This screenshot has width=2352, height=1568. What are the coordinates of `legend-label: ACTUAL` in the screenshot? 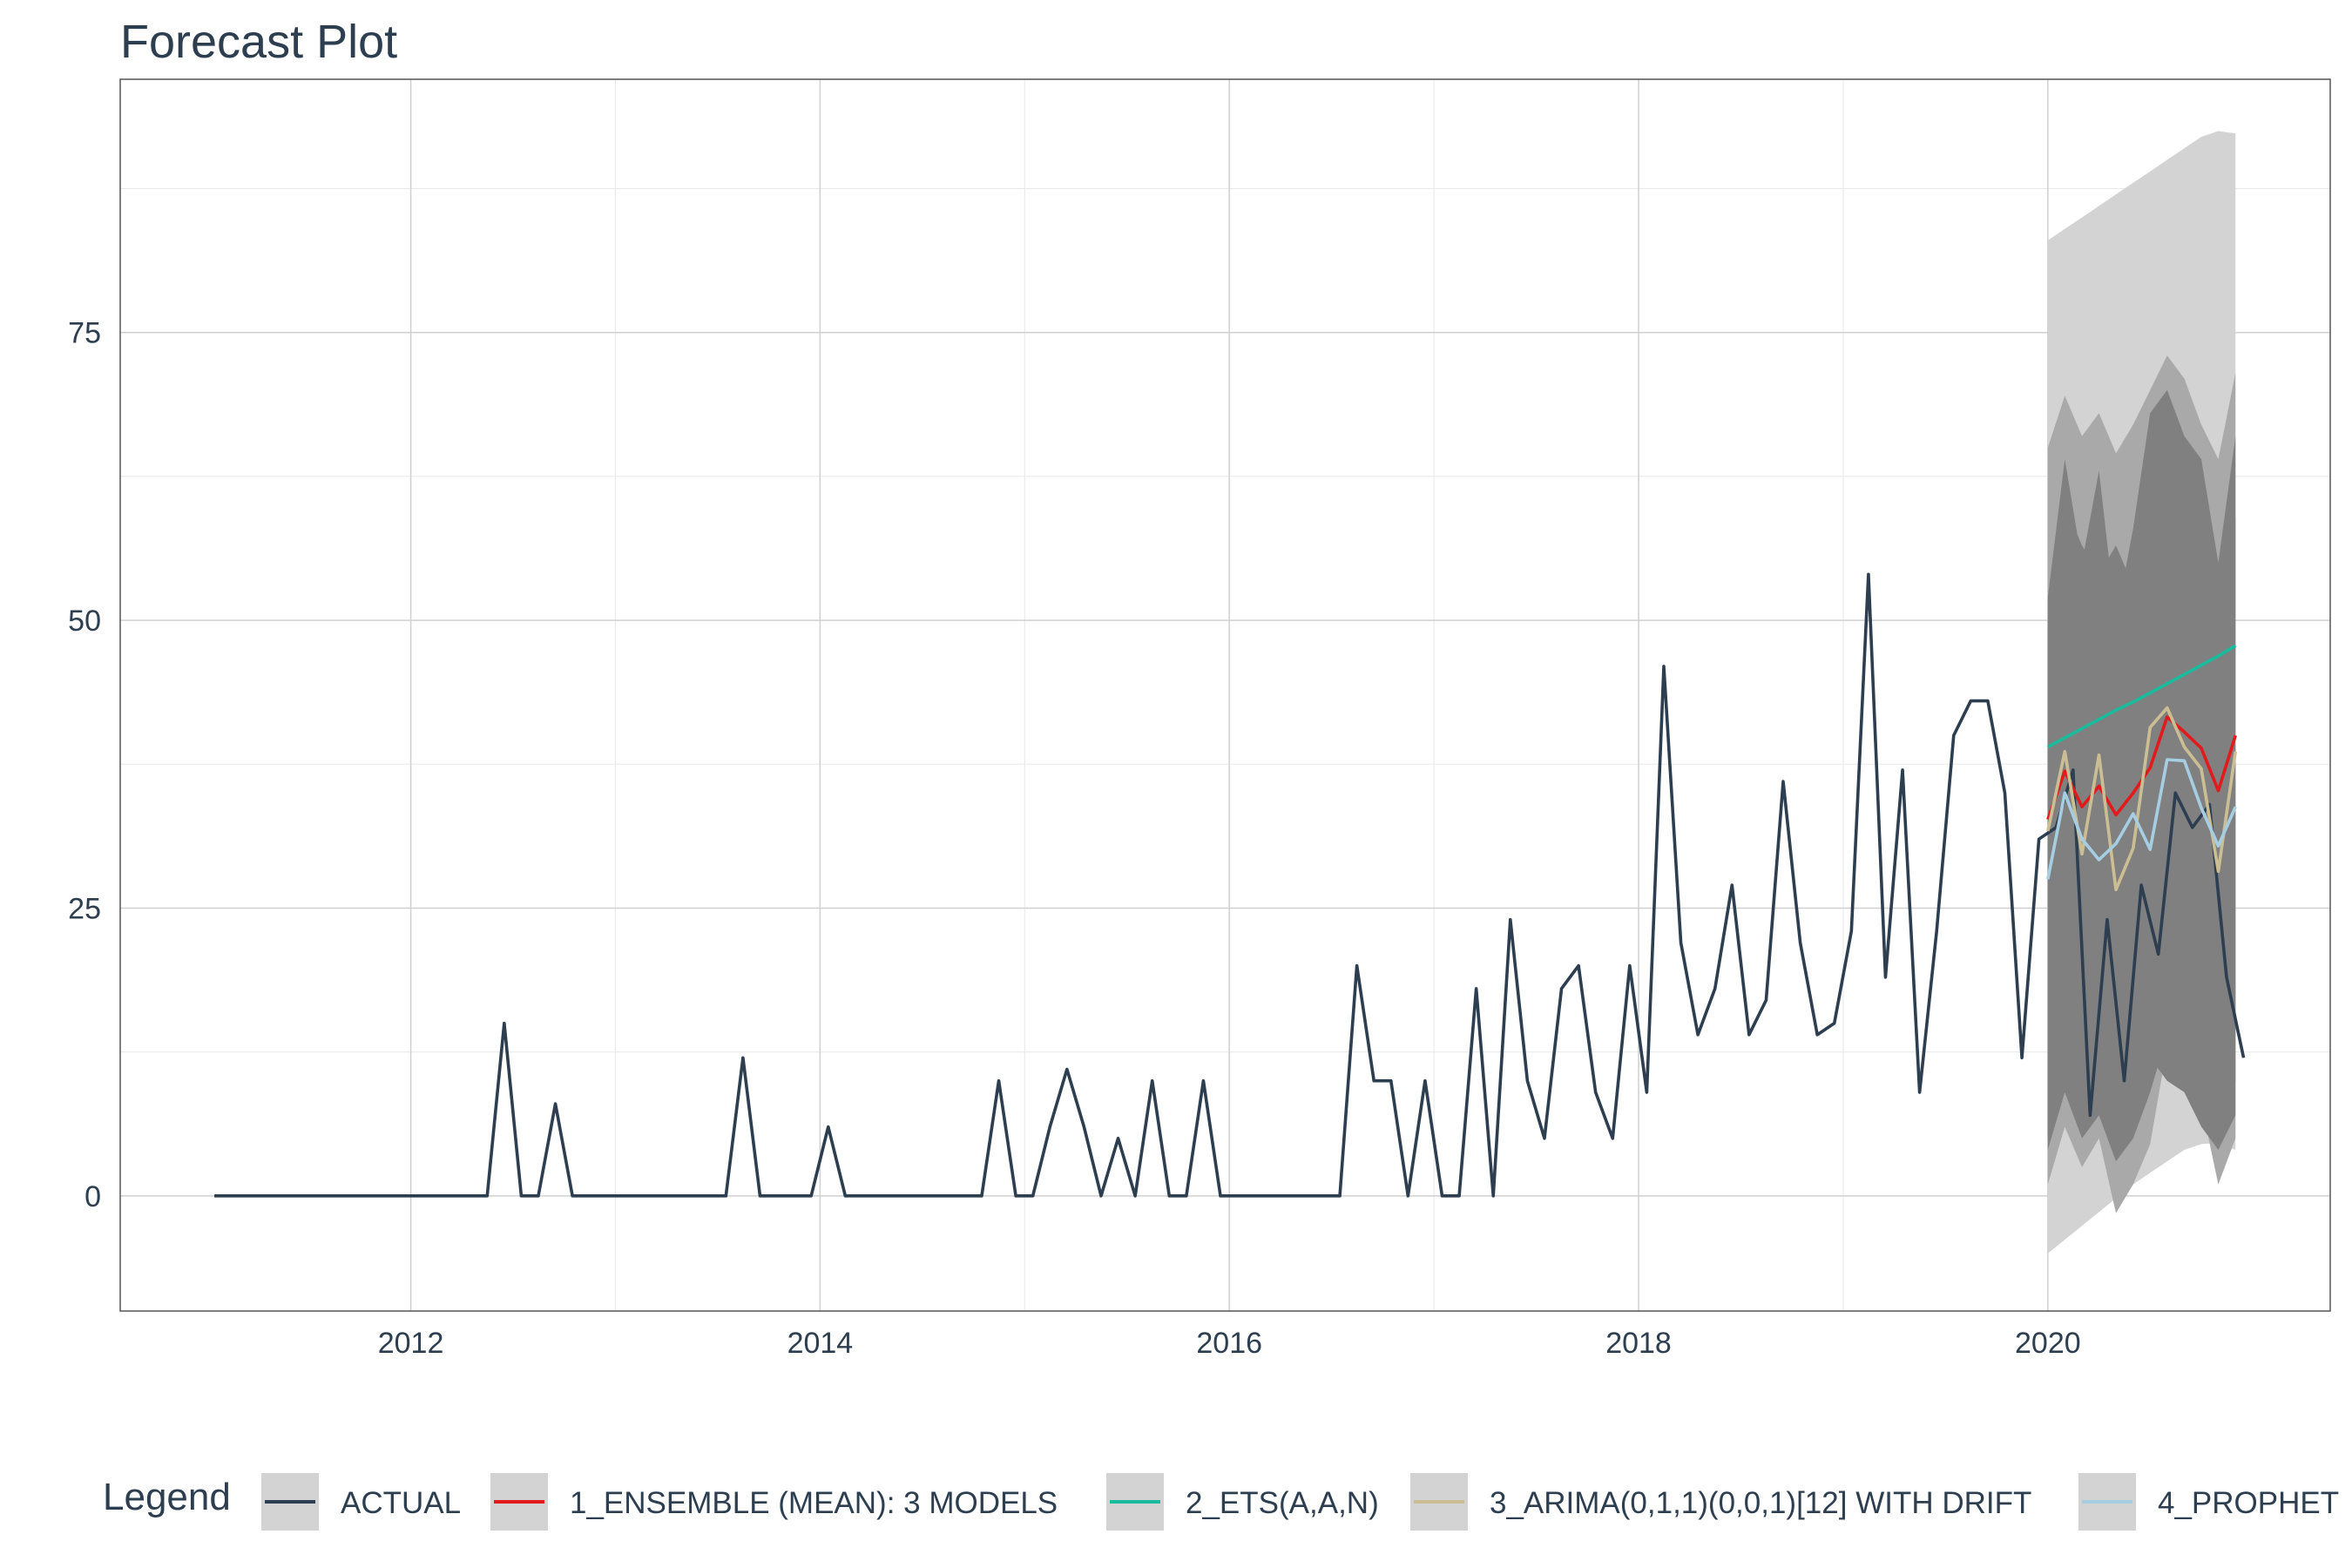 It's located at (401, 1503).